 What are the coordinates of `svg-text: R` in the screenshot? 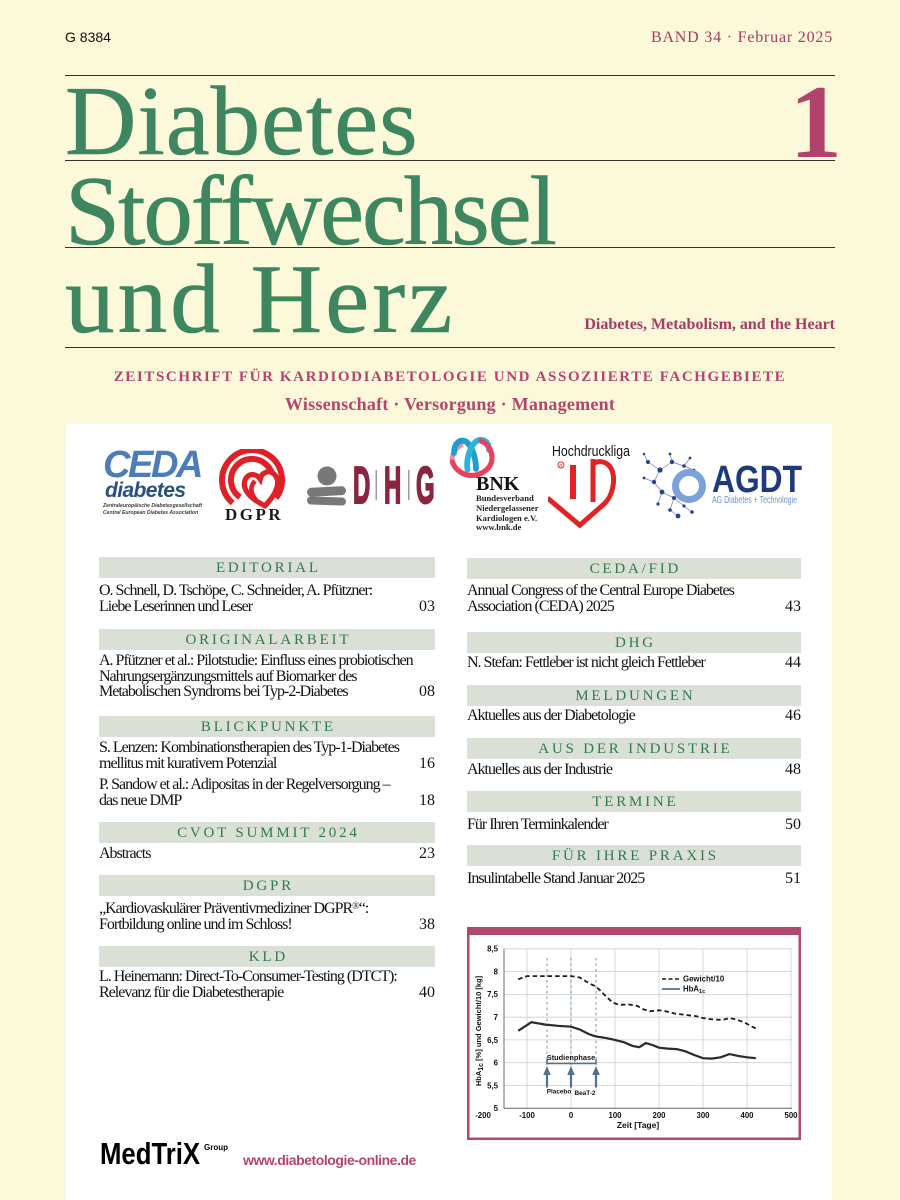 It's located at (561, 465).